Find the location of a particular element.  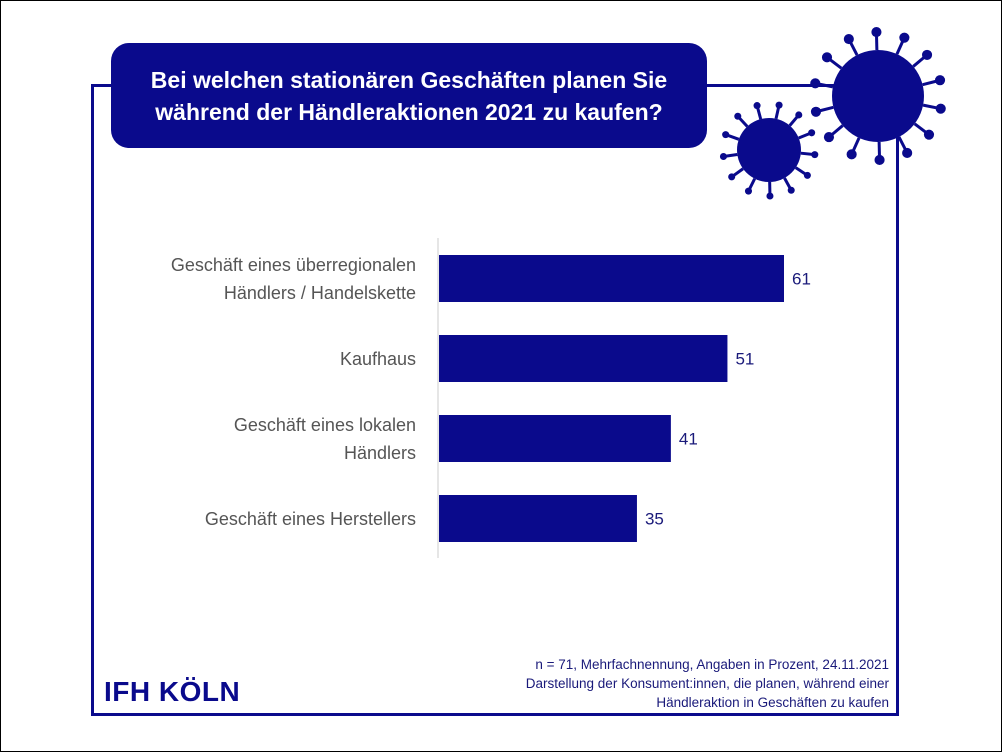

category-label: Geschäft eines Herstellers is located at coordinates (251, 519).